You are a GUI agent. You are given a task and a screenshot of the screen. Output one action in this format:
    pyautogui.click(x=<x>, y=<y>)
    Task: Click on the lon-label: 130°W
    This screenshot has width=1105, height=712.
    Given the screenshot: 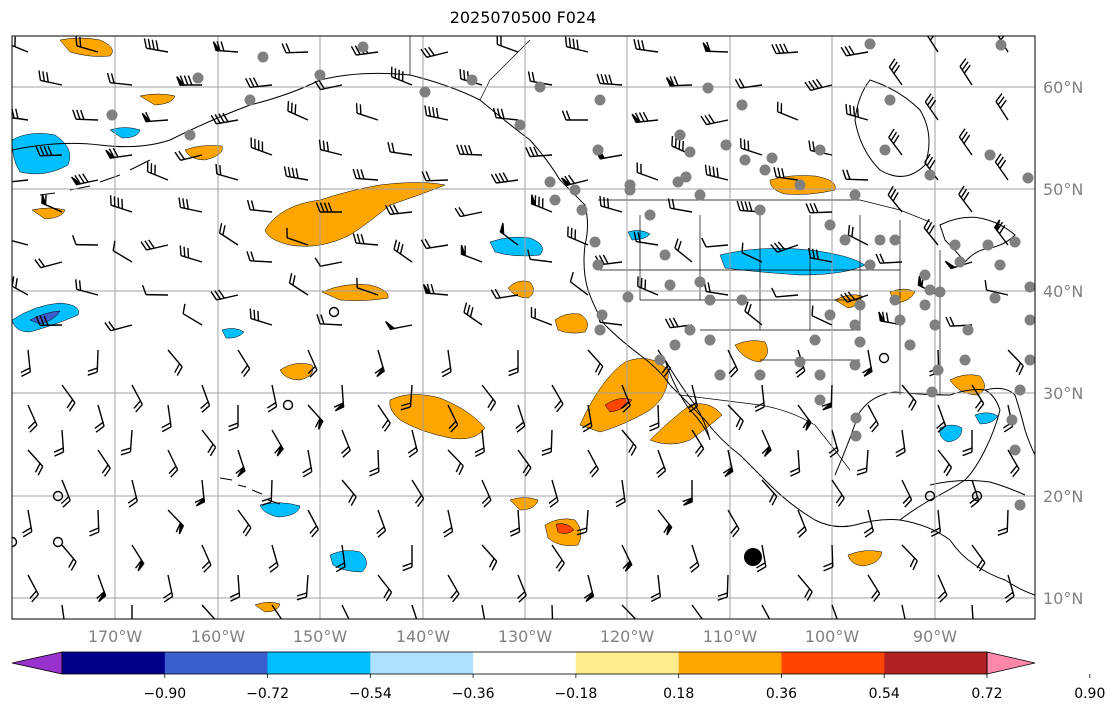 What is the action you would take?
    pyautogui.click(x=525, y=636)
    